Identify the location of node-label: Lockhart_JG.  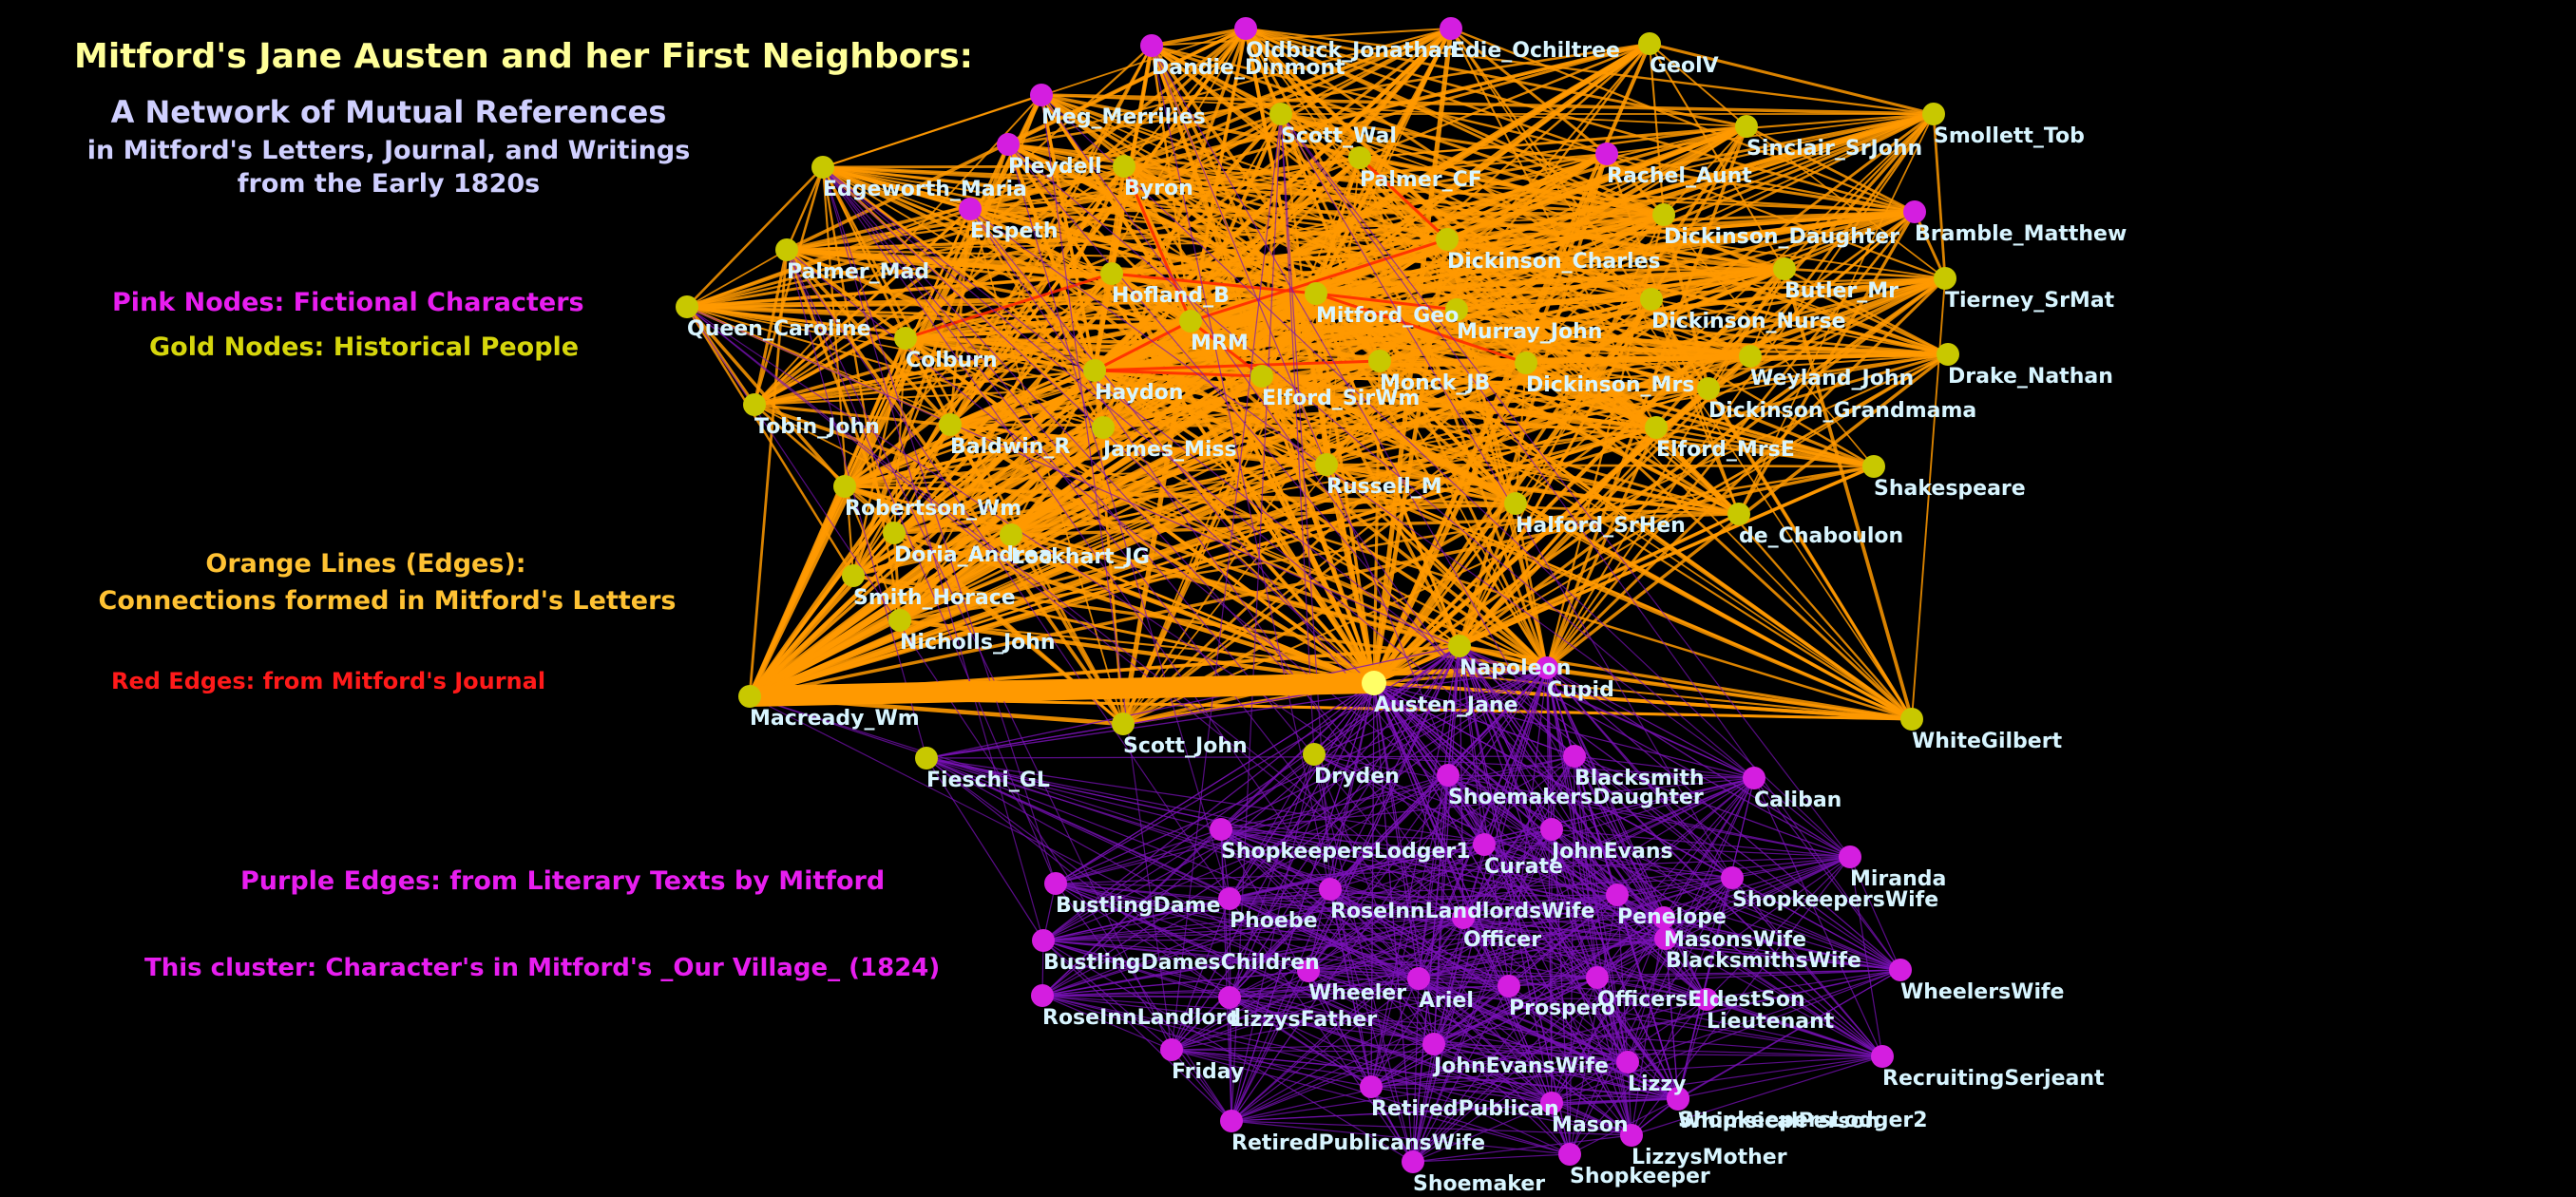
(1080, 557).